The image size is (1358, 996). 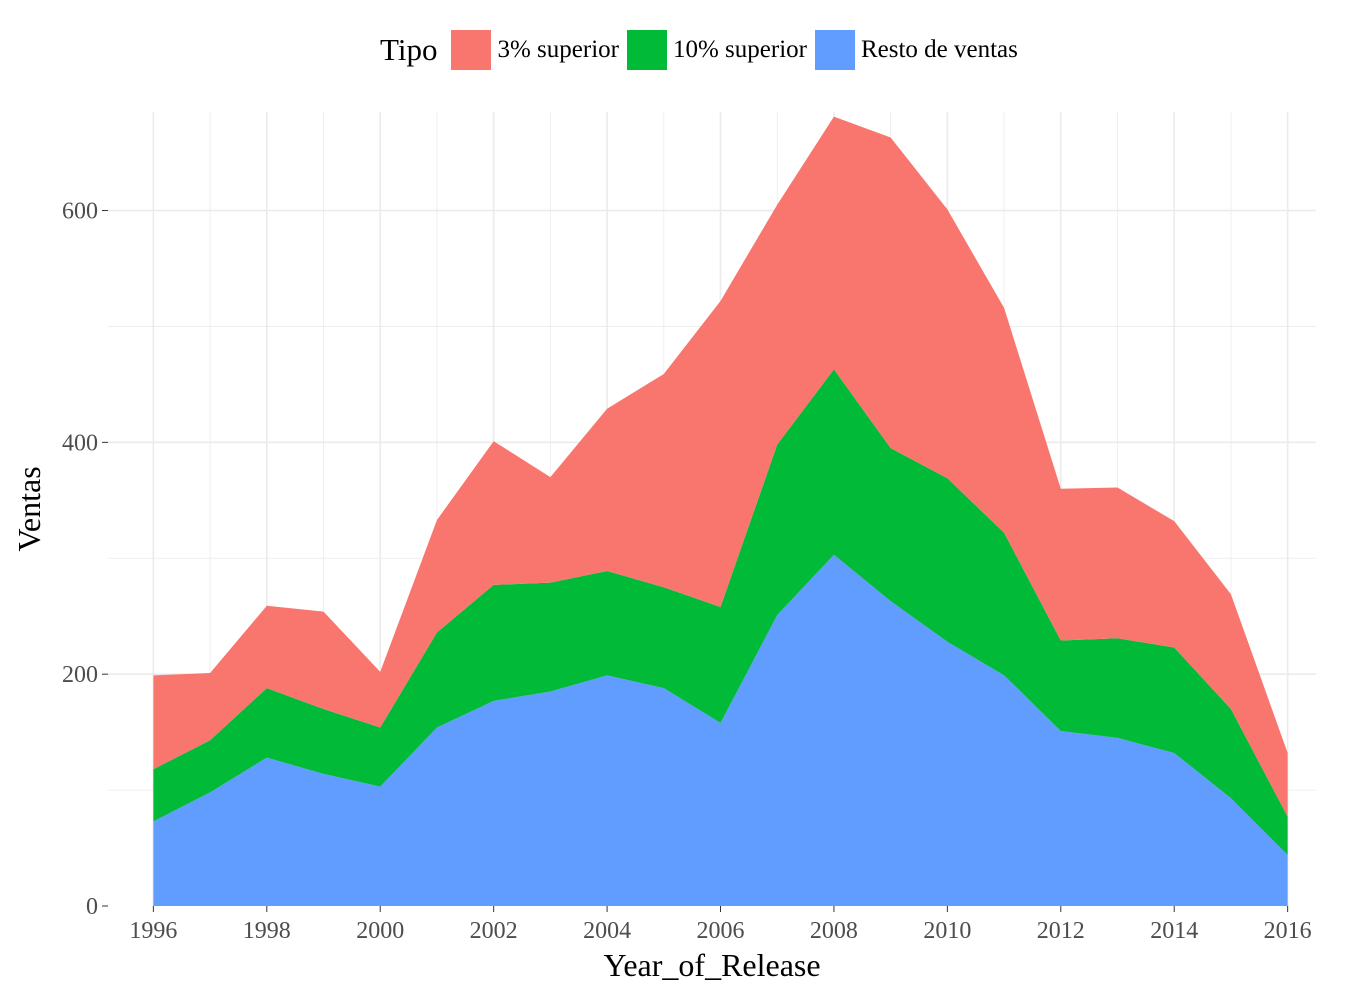 What do you see at coordinates (380, 931) in the screenshot?
I see `x-tick-label: 2000` at bounding box center [380, 931].